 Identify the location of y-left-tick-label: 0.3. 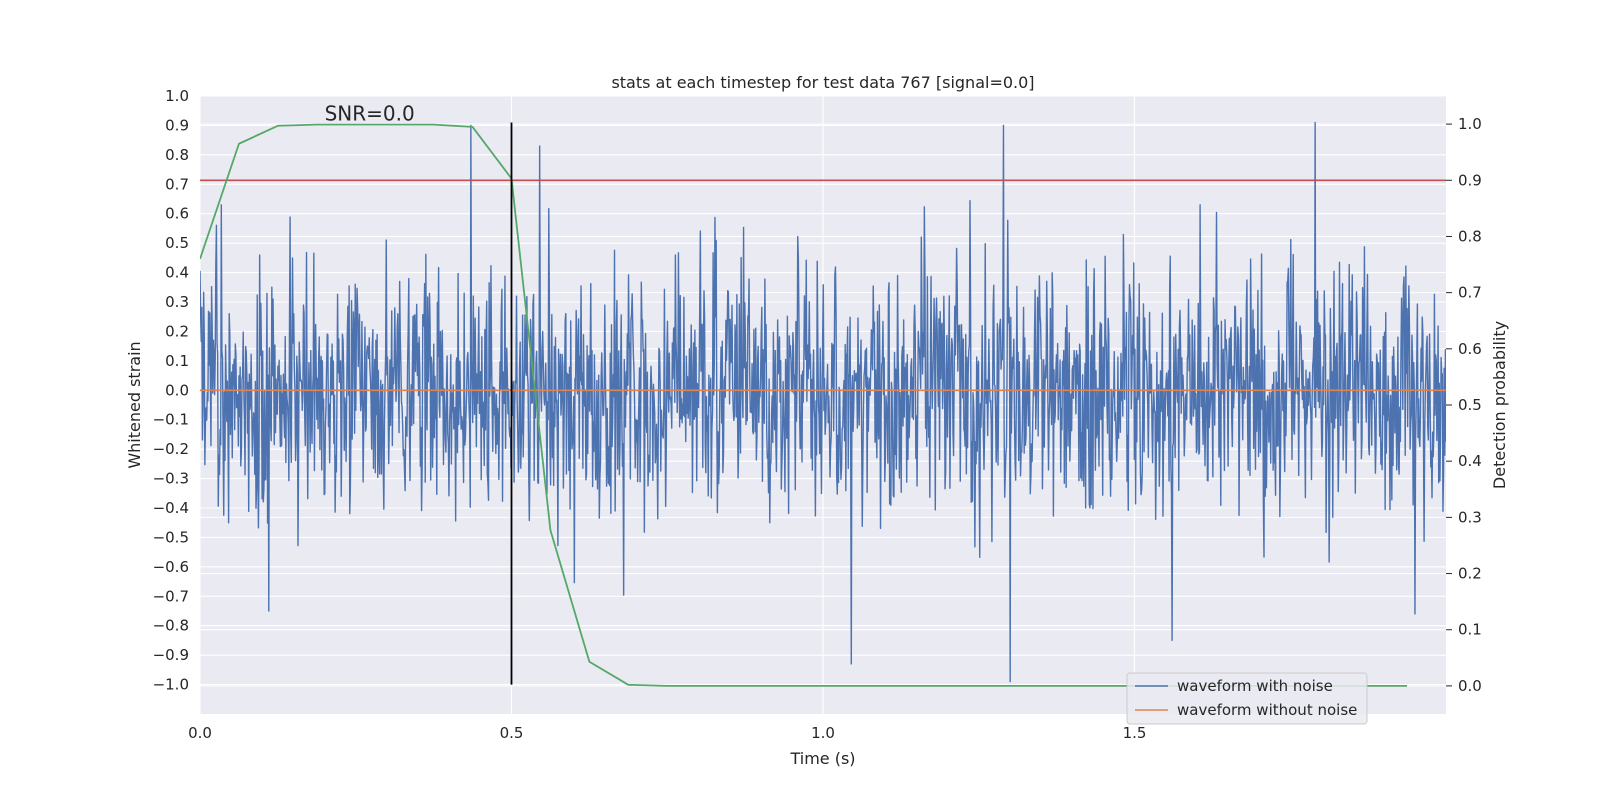
(177, 302).